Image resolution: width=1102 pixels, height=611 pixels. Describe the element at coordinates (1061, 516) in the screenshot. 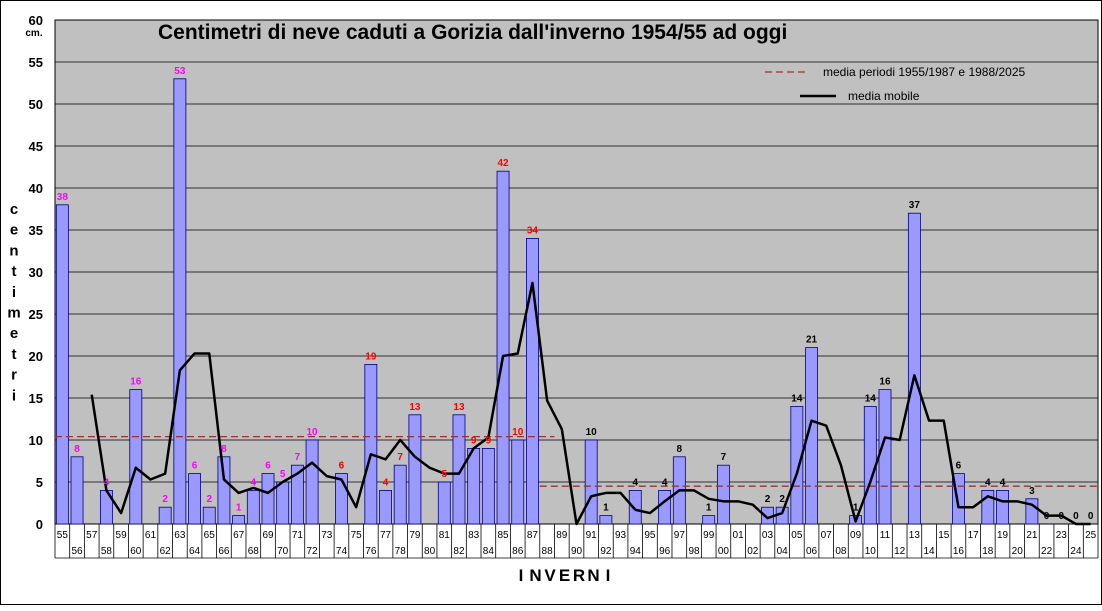

I see `value-label-23: 0` at that location.